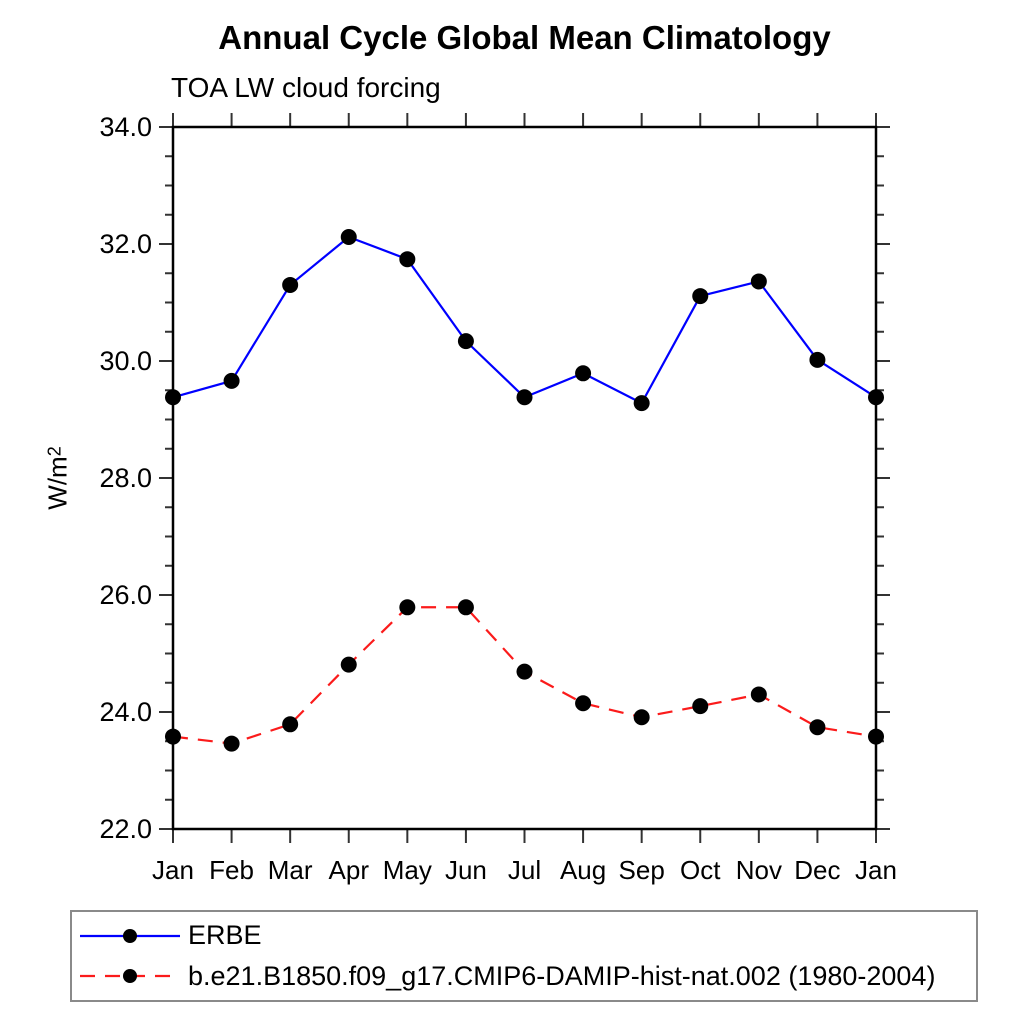 Image resolution: width=1024 pixels, height=1024 pixels. What do you see at coordinates (817, 870) in the screenshot?
I see `x-tick-label: Dec` at bounding box center [817, 870].